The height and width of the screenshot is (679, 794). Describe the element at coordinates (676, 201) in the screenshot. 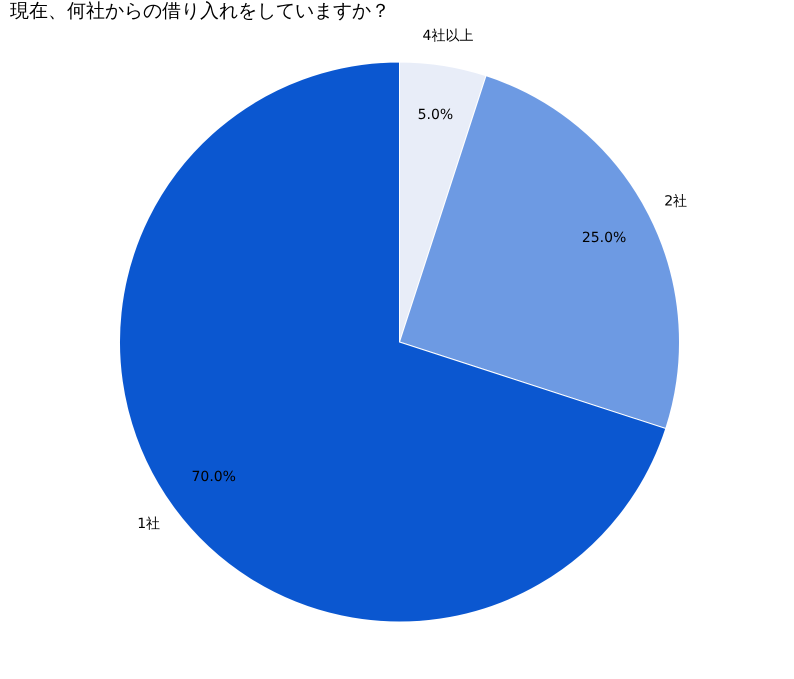

I see `slice-label: 2社` at that location.